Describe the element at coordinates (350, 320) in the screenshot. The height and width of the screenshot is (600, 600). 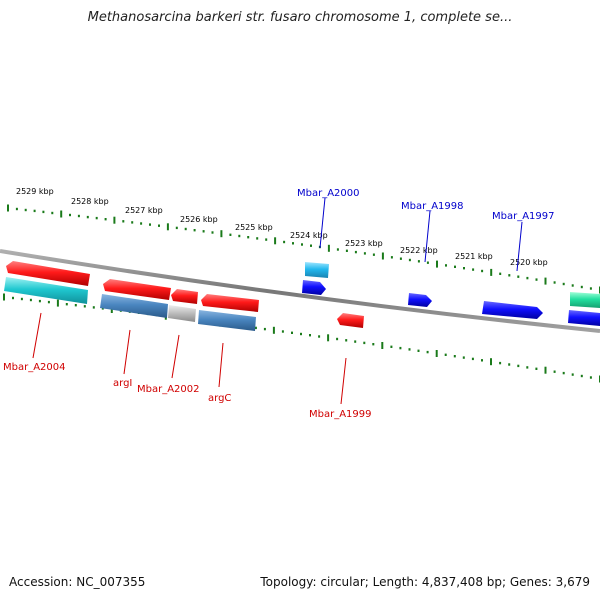
I see `gene-Mbar_A1999` at that location.